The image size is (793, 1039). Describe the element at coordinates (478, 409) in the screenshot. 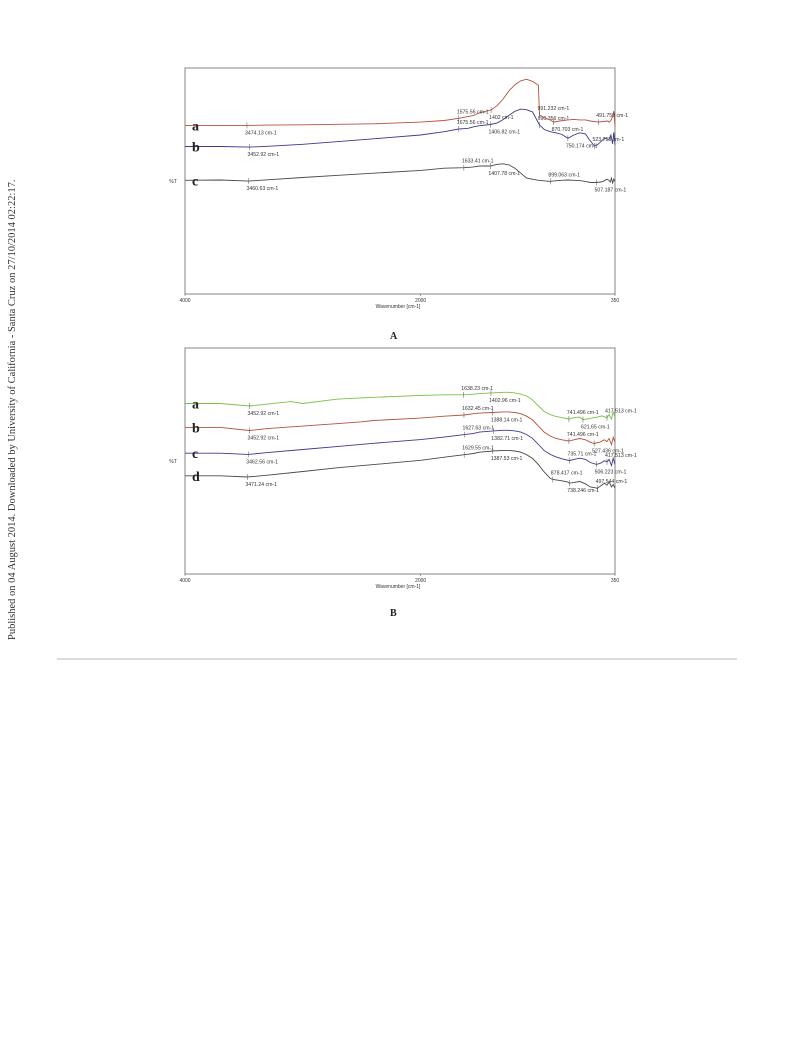

I see `peak-annotation: 1632.45 cm-1` at that location.